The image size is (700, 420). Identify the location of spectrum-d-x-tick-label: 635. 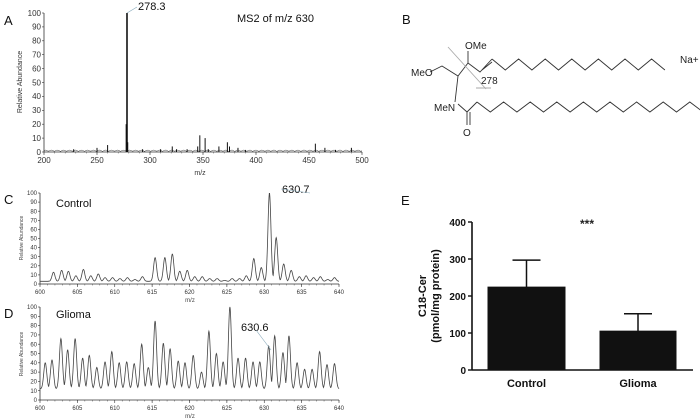
(302, 409).